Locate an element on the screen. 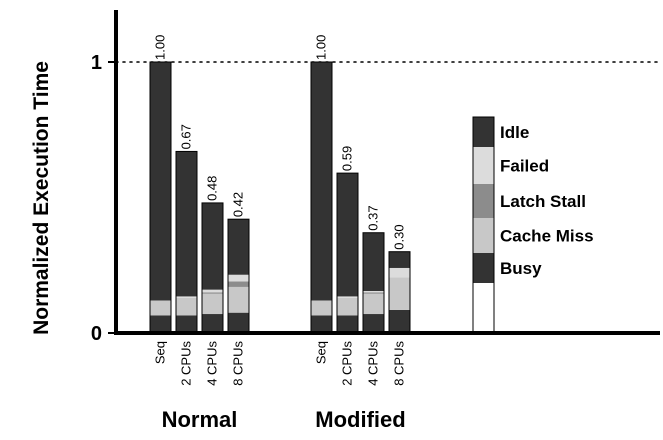  legend-swatch-idle is located at coordinates (483, 132).